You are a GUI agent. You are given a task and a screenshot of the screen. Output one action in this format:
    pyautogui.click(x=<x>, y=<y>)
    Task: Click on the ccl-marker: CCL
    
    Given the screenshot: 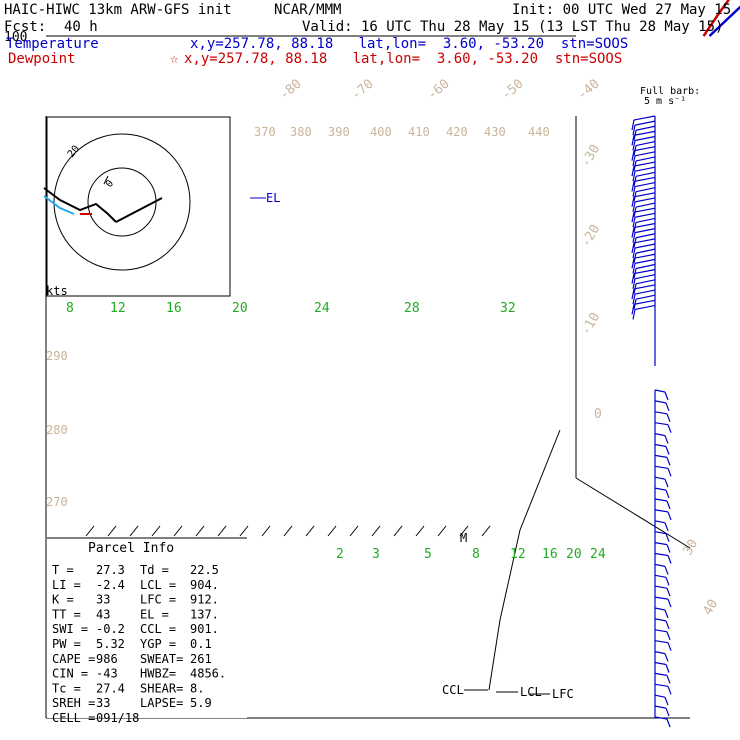 What is the action you would take?
    pyautogui.click(x=453, y=690)
    